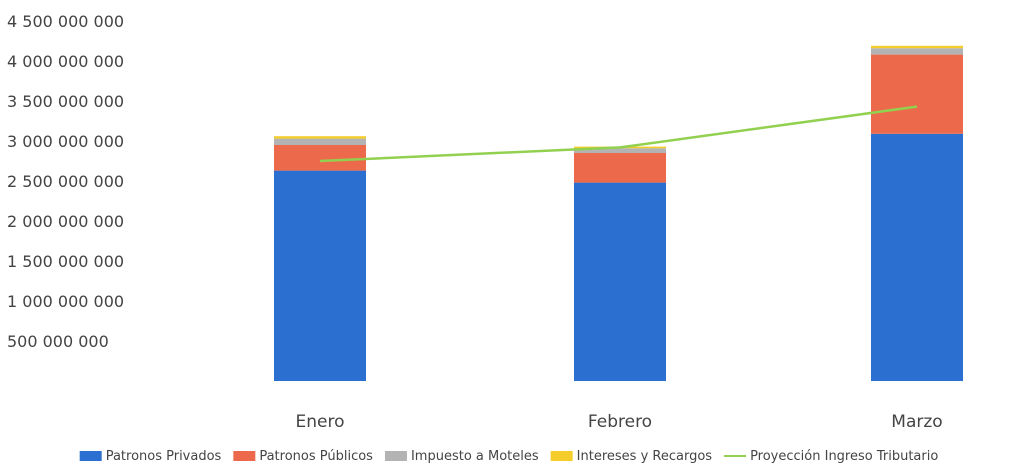 Image resolution: width=1018 pixels, height=473 pixels. I want to click on x-tick-label: Febrero, so click(620, 422).